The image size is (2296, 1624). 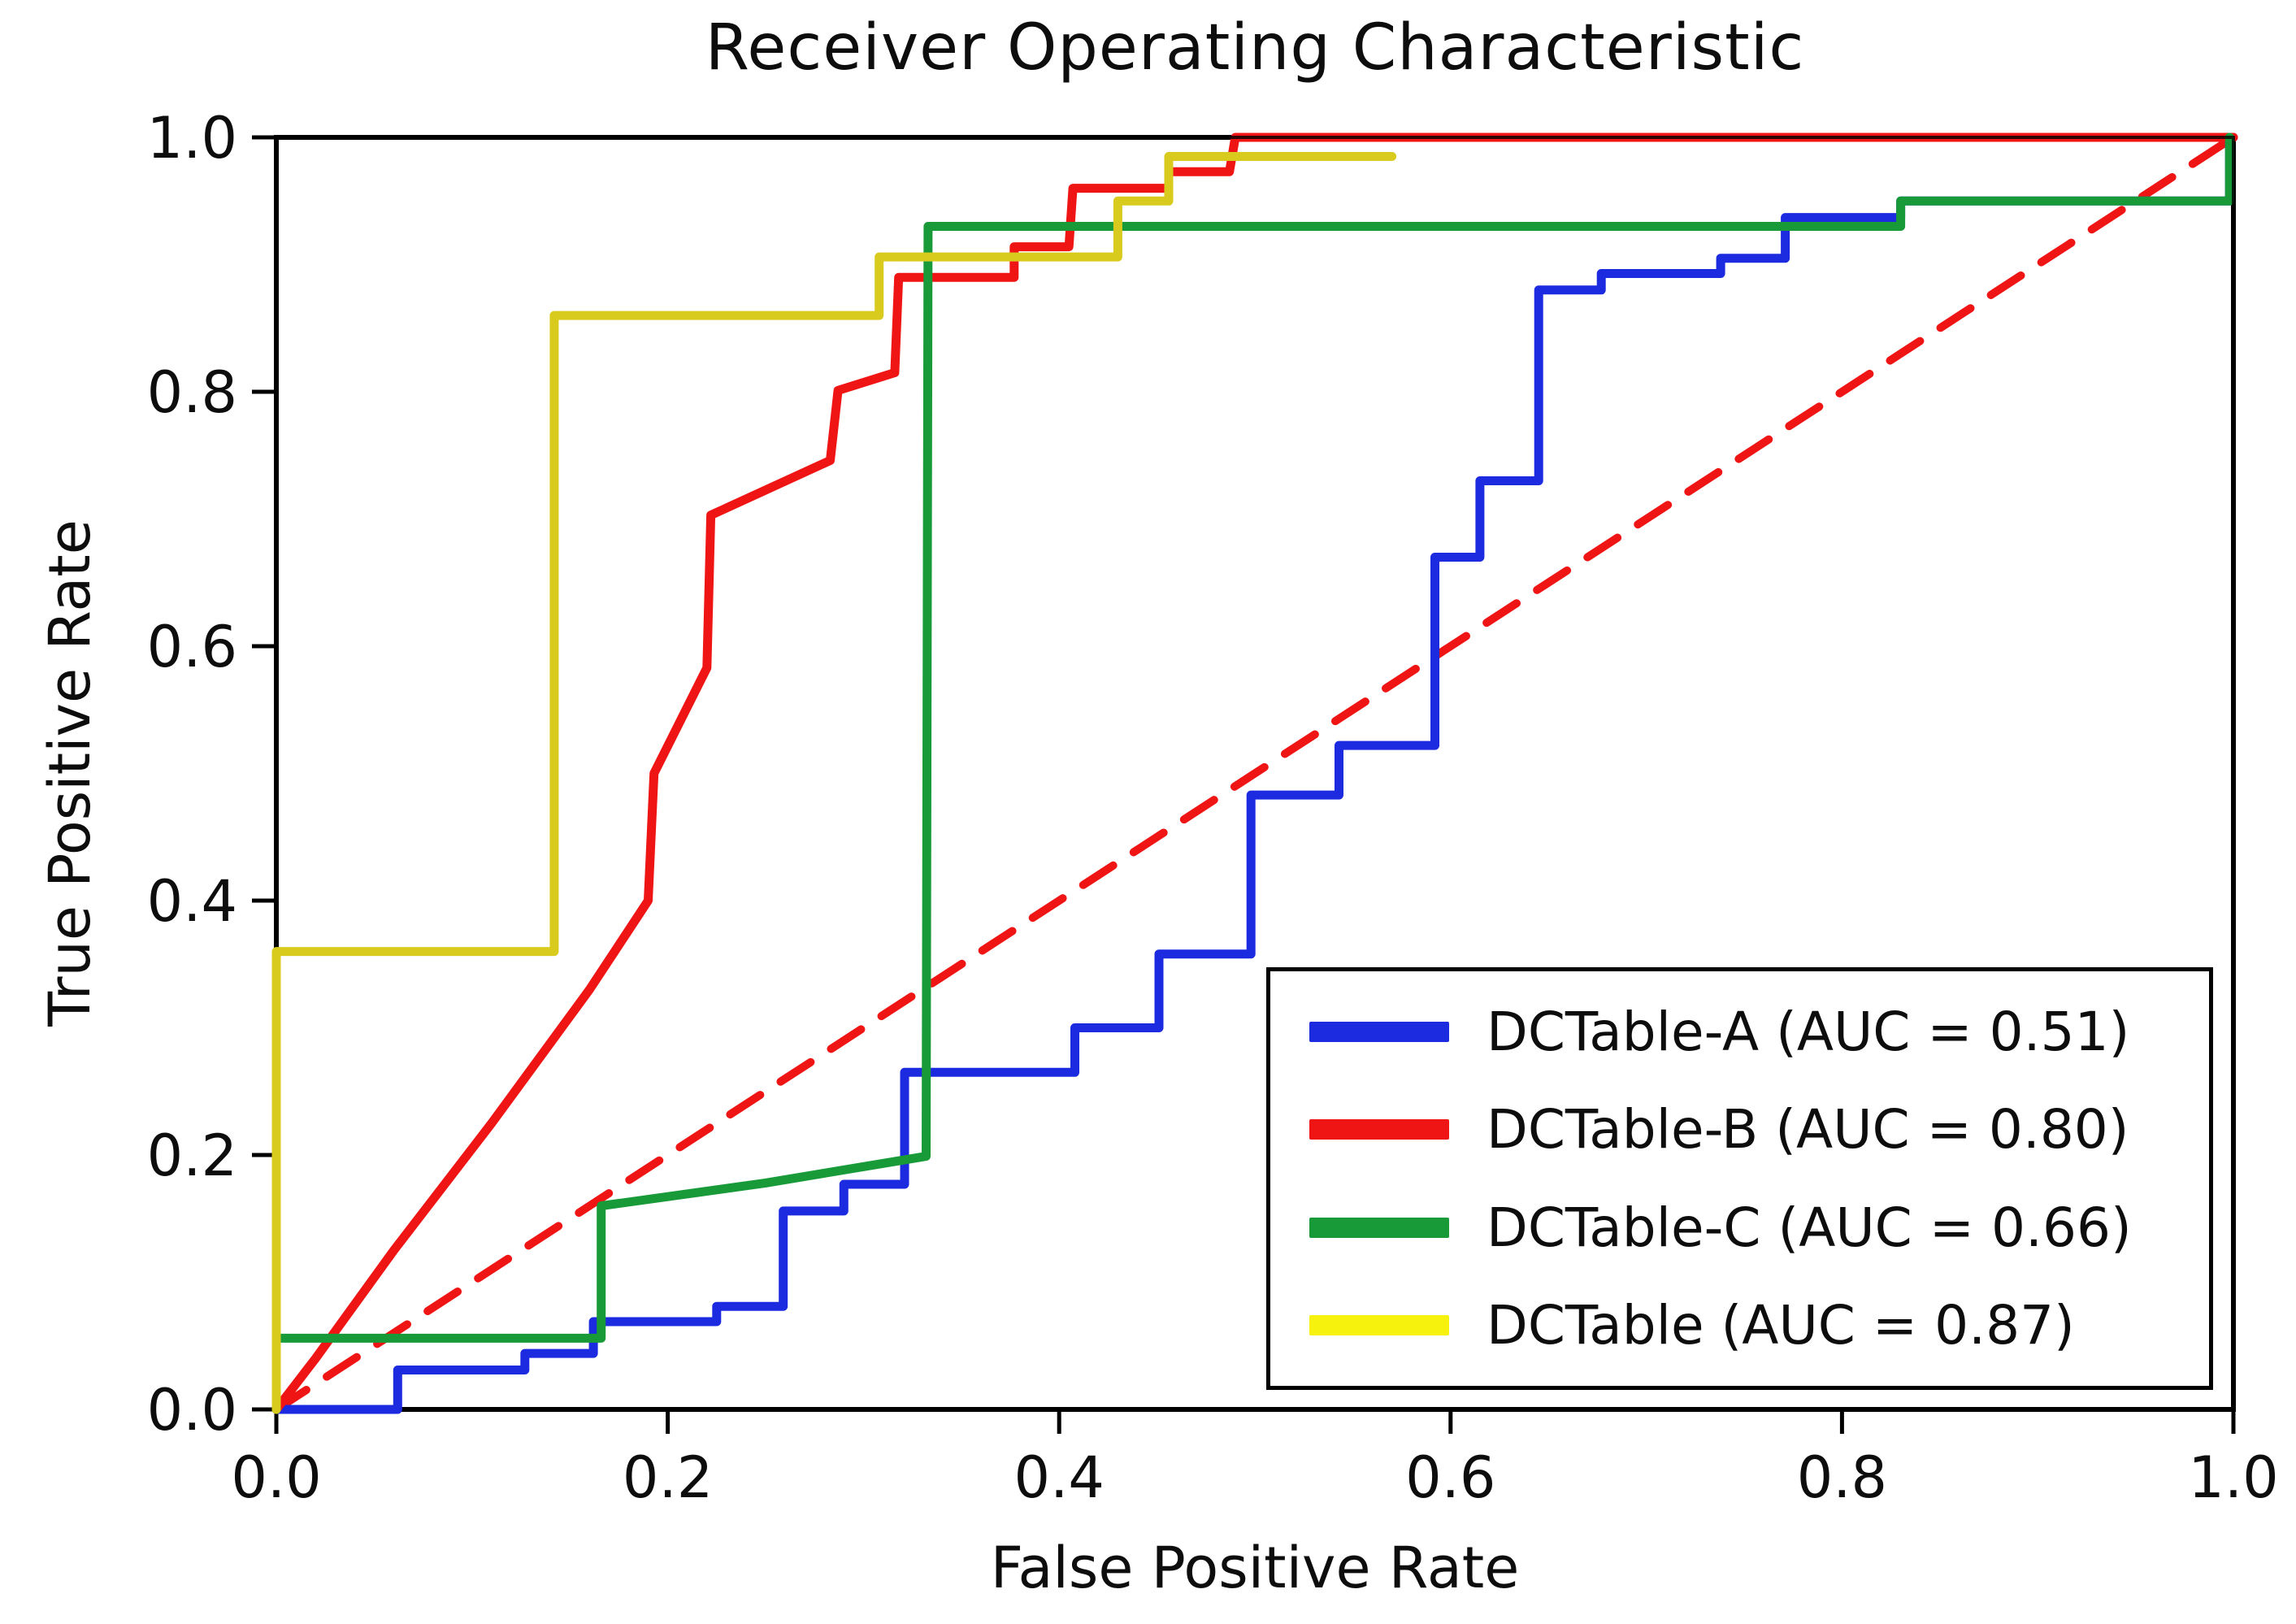 What do you see at coordinates (1059, 1477) in the screenshot?
I see `x-tick-label: 0.4` at bounding box center [1059, 1477].